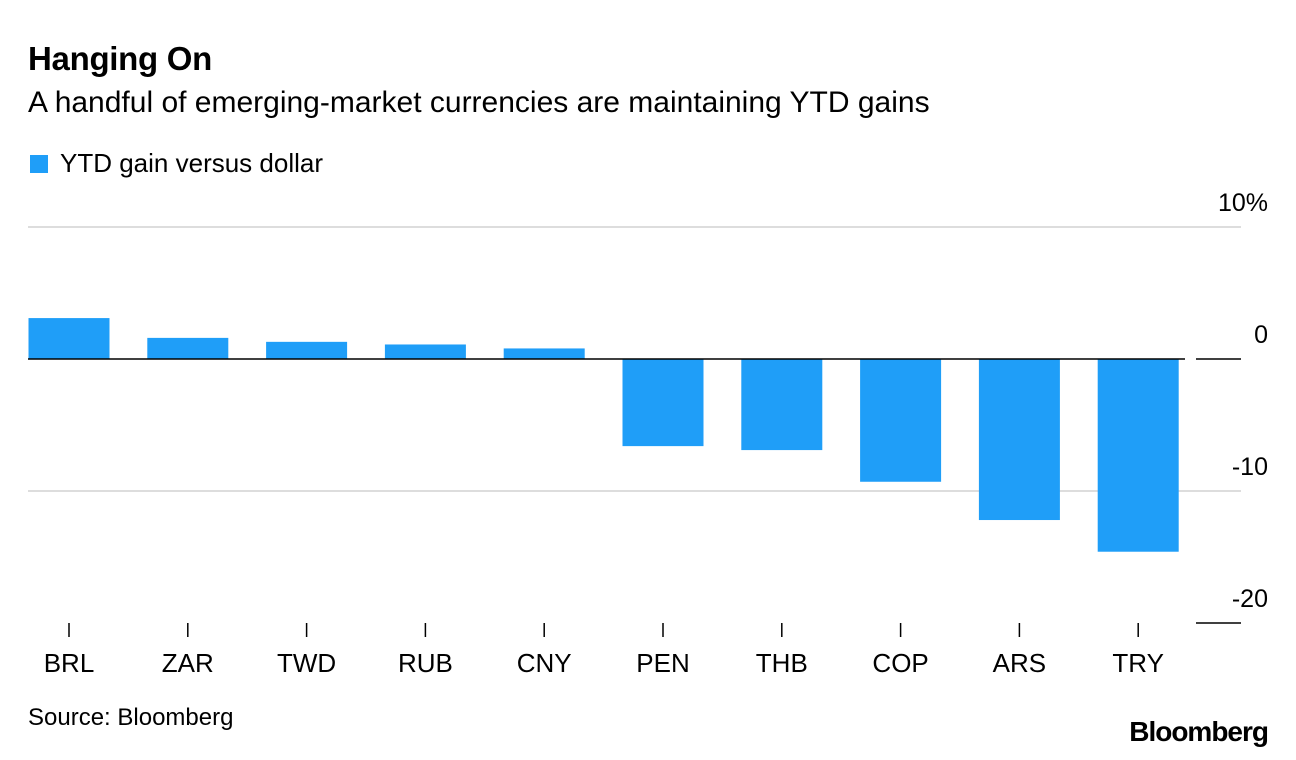 The height and width of the screenshot is (760, 1296). What do you see at coordinates (663, 403) in the screenshot?
I see `bar-pen` at bounding box center [663, 403].